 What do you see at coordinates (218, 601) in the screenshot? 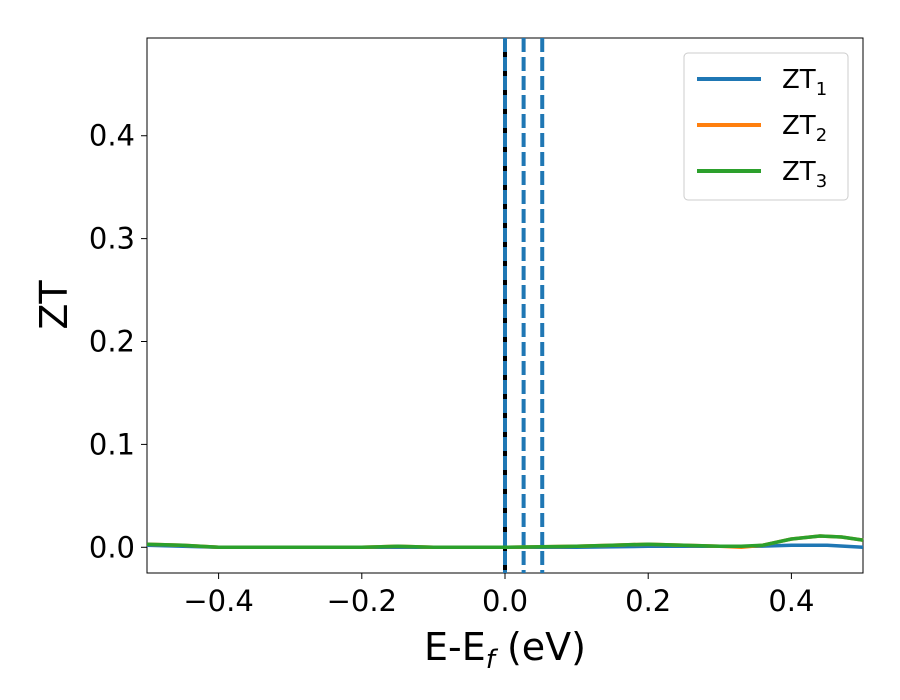
I see `x-tick-label: −0.4` at bounding box center [218, 601].